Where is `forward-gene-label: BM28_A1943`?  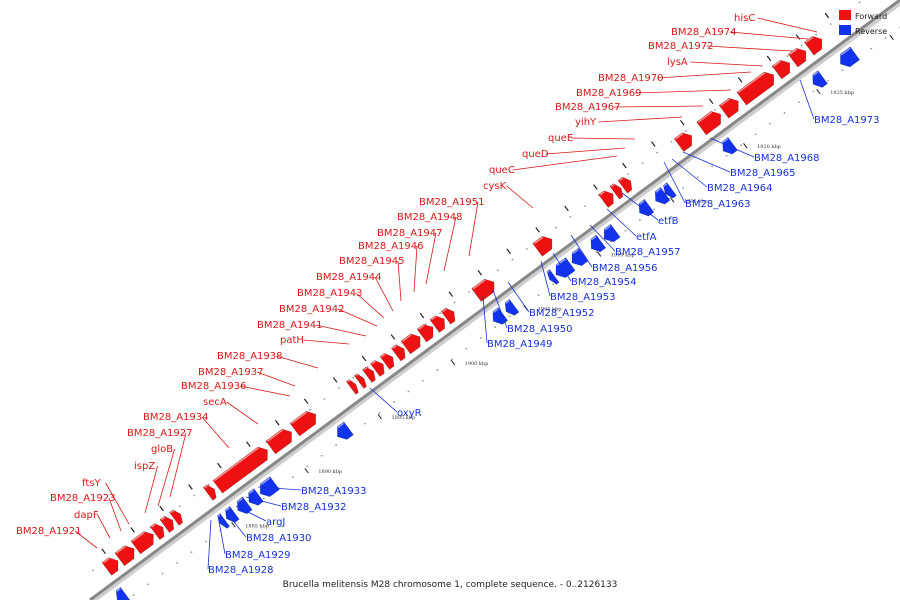 forward-gene-label: BM28_A1943 is located at coordinates (330, 293).